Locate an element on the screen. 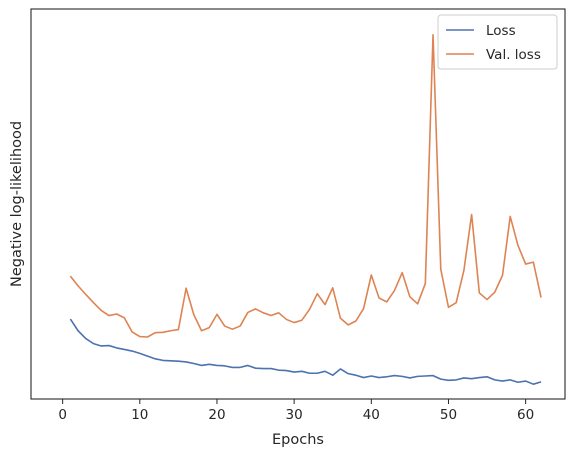 The image size is (573, 458). y-axis-label: Negative log-likelihood is located at coordinates (17, 204).